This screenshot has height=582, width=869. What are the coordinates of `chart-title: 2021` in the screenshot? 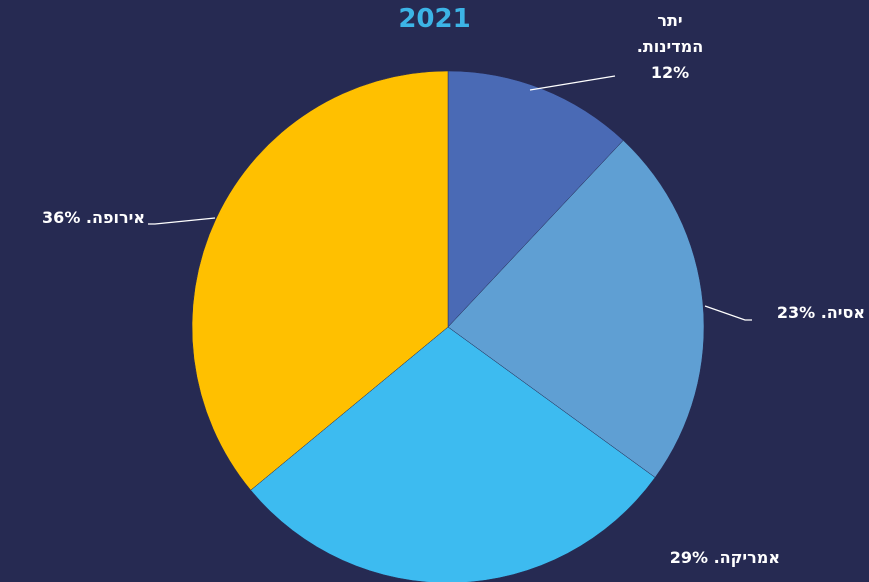 It's located at (434, 19).